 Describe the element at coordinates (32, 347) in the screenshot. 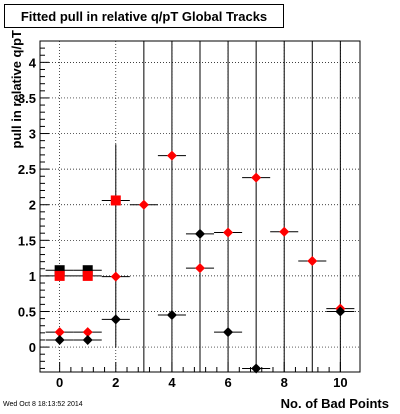

I see `y-tick-label: 0` at that location.